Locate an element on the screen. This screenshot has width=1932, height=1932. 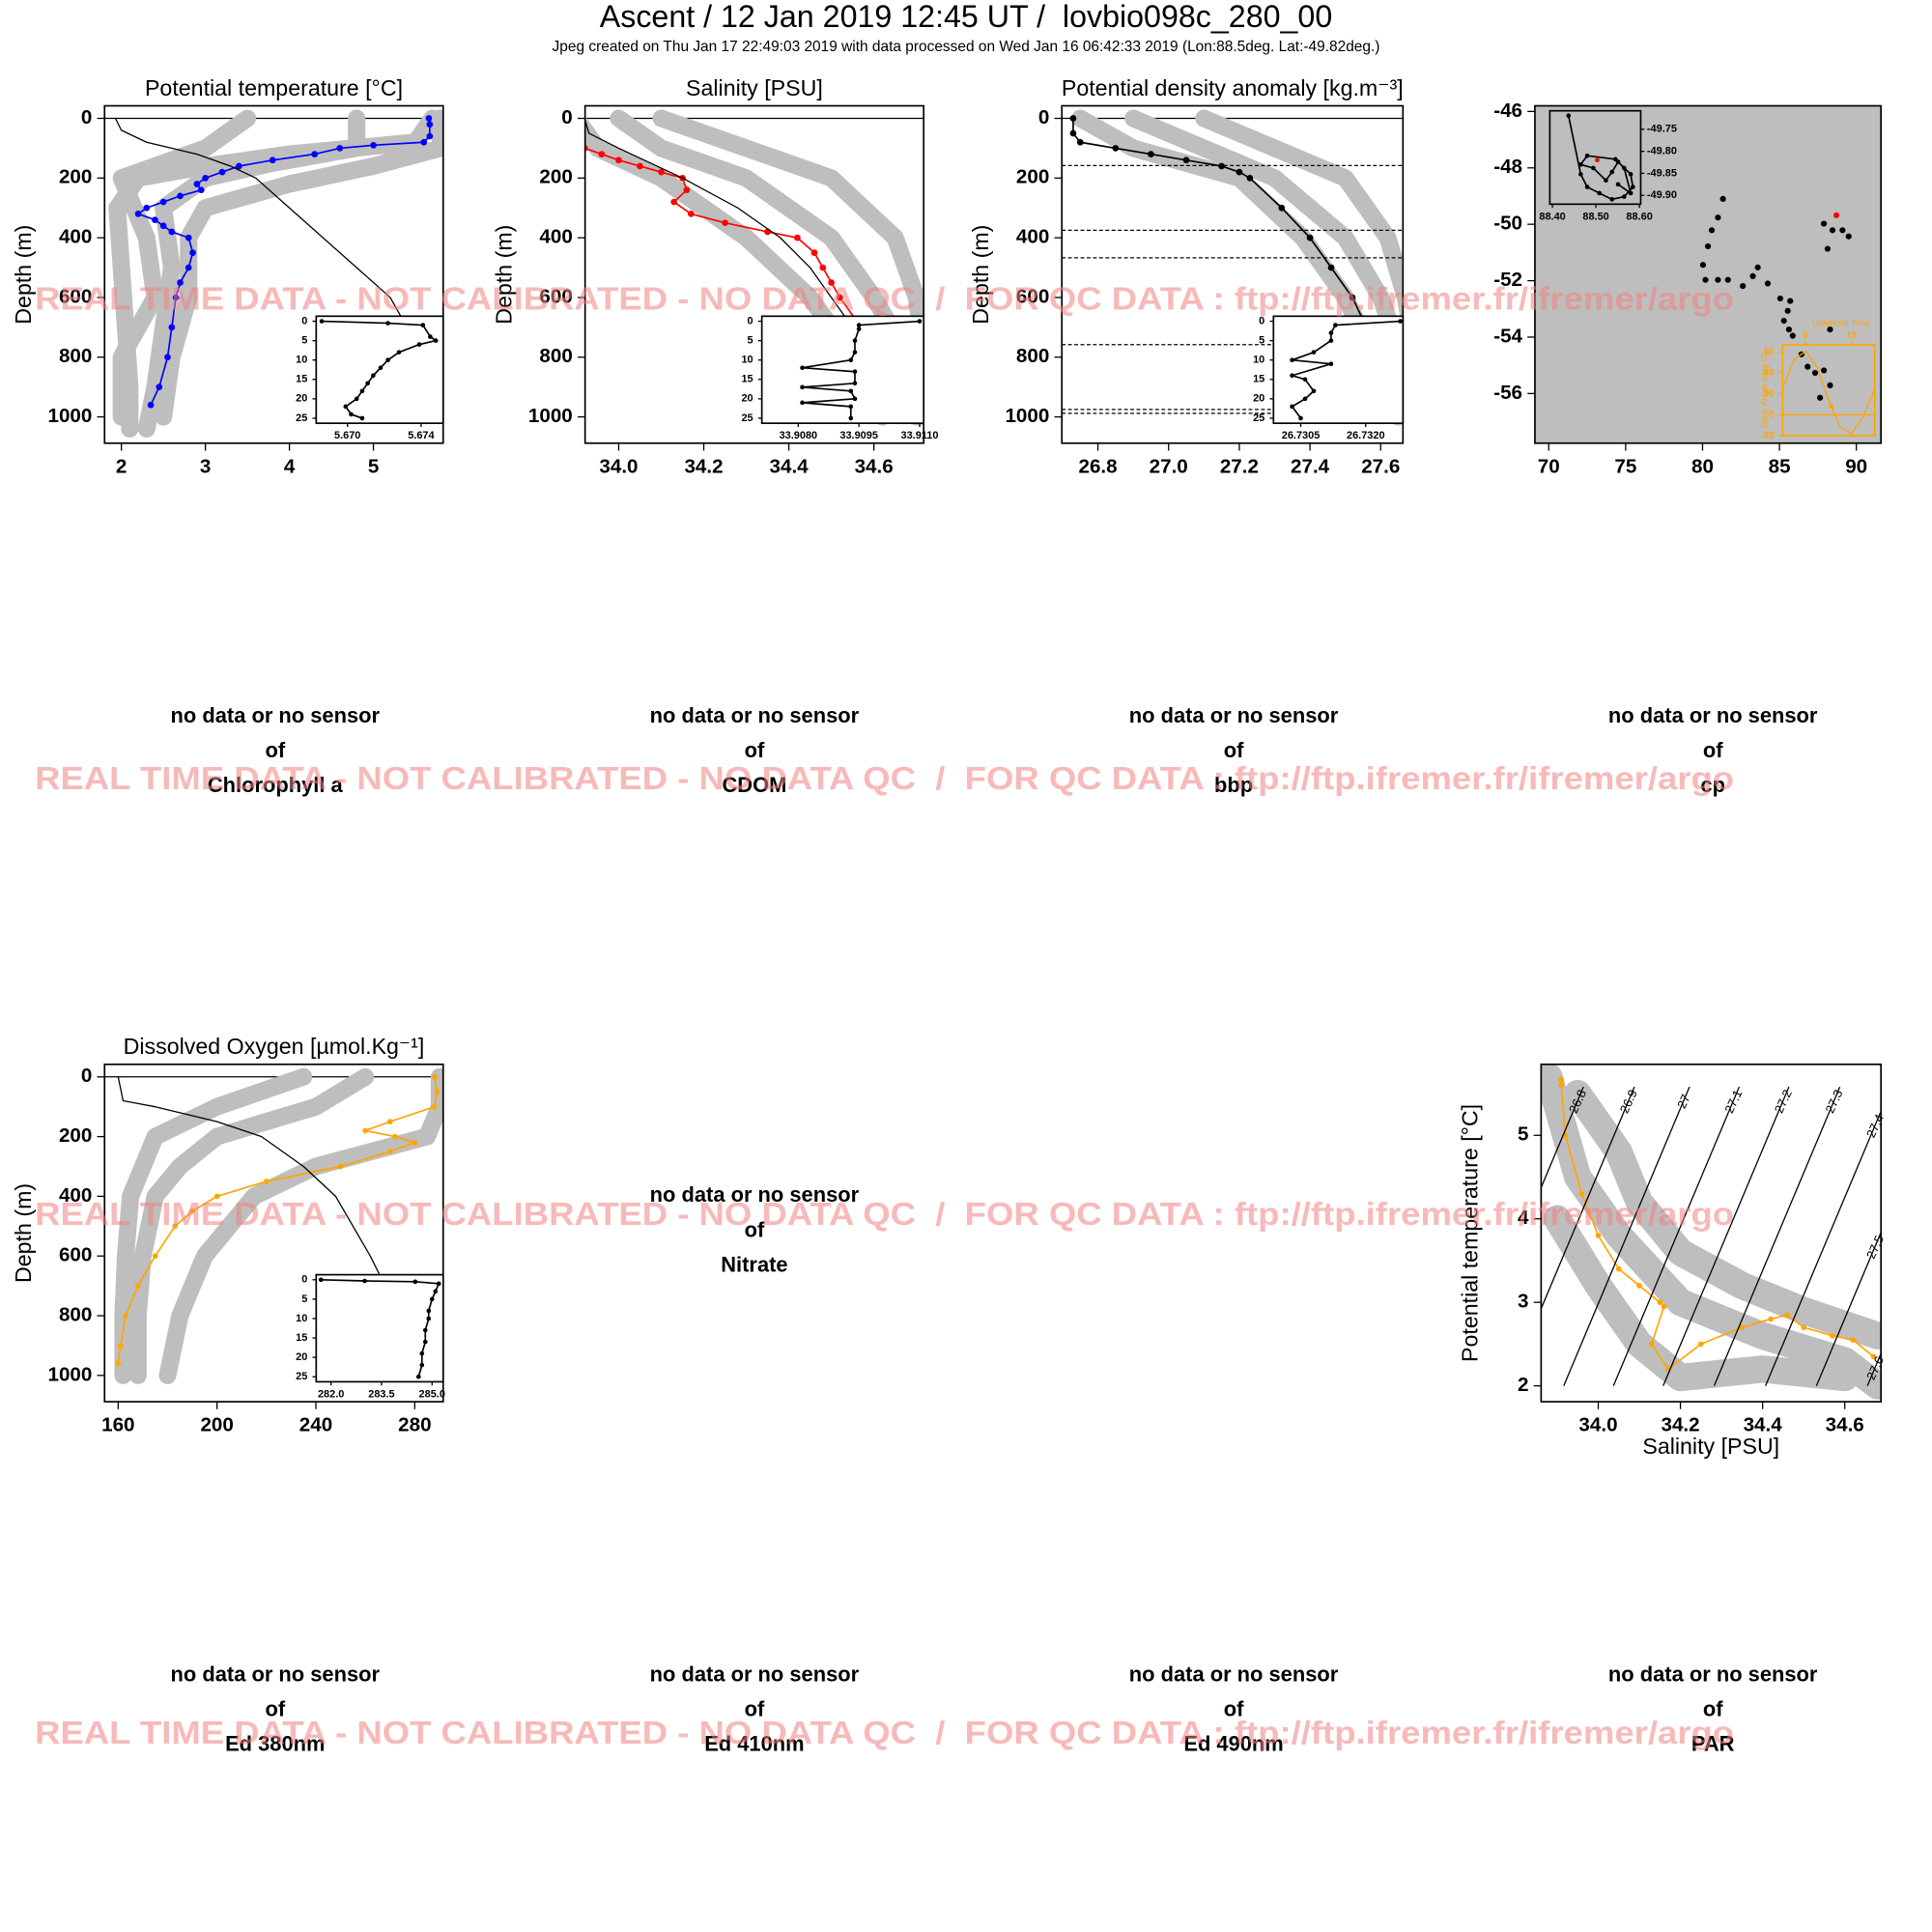
x-tick-label: 80 is located at coordinates (1702, 466).